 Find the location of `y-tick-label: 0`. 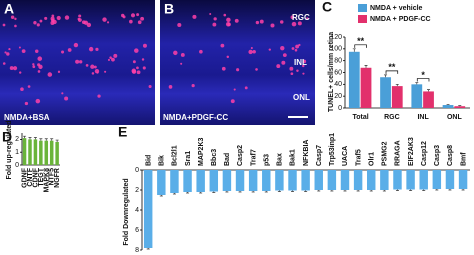

y-tick-label: 0 is located at coordinates (340, 108).